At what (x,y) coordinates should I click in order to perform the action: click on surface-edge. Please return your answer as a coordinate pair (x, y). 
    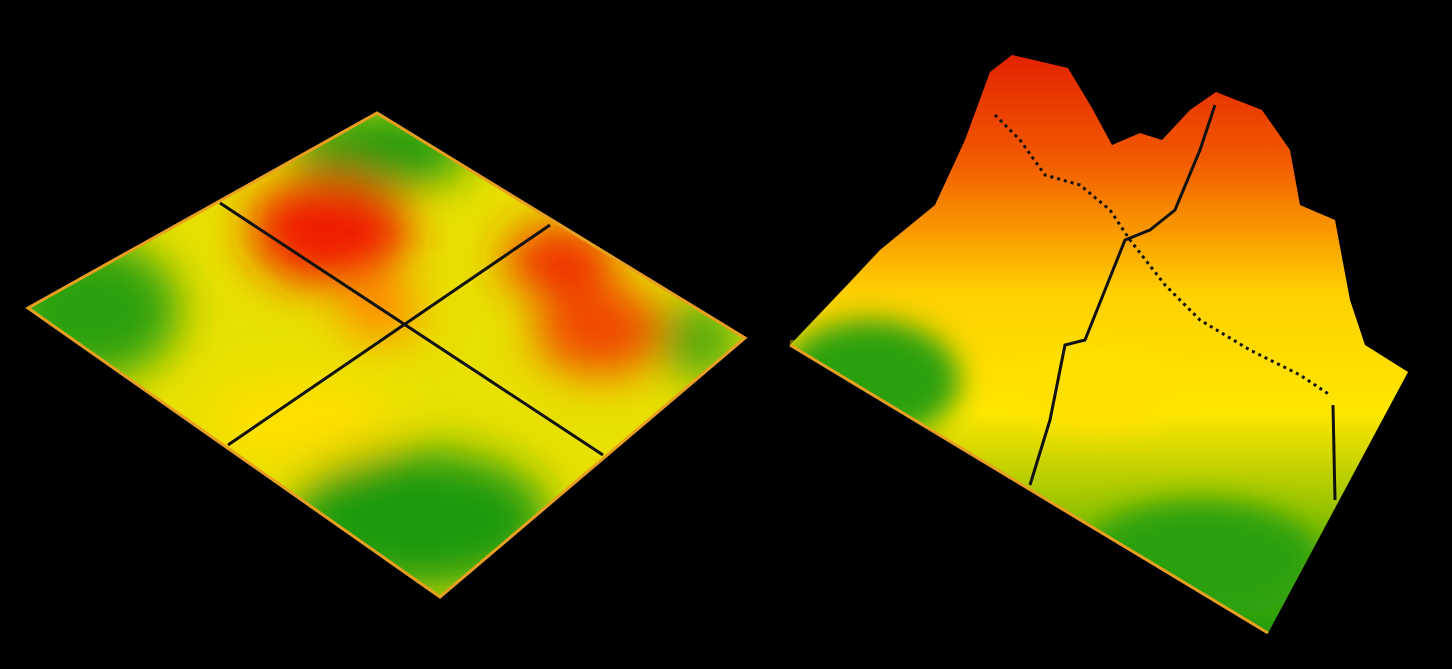
    Looking at the image, I should click on (1029, 489).